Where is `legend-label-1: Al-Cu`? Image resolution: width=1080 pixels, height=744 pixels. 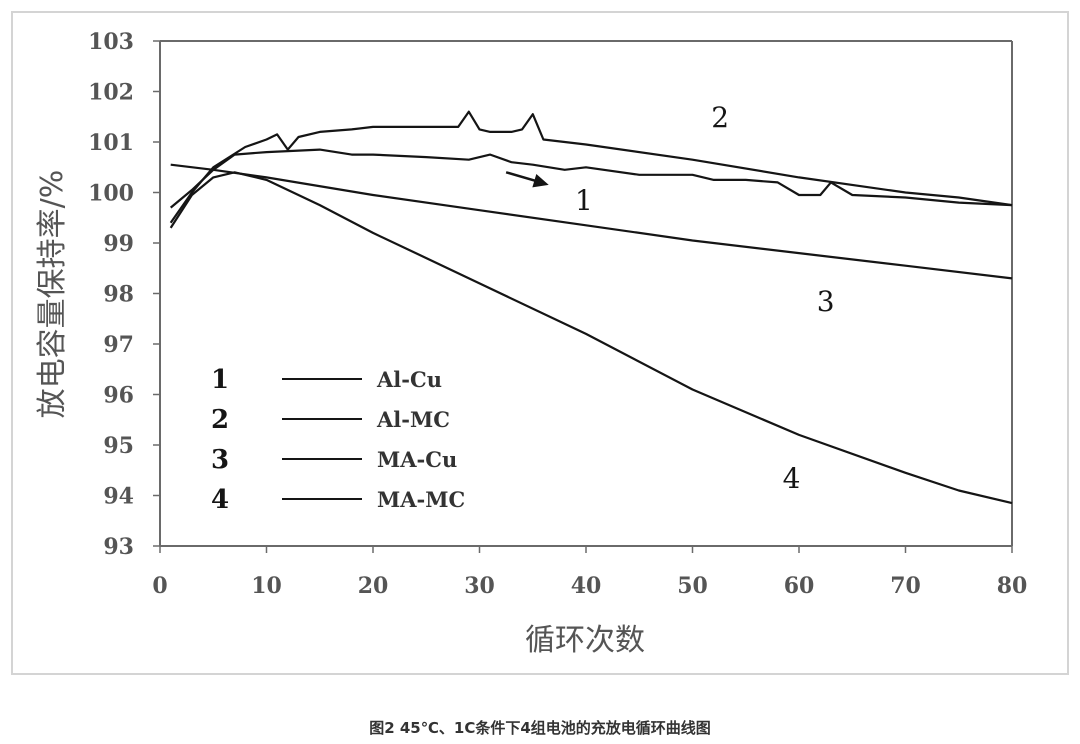 legend-label-1: Al-Cu is located at coordinates (409, 379).